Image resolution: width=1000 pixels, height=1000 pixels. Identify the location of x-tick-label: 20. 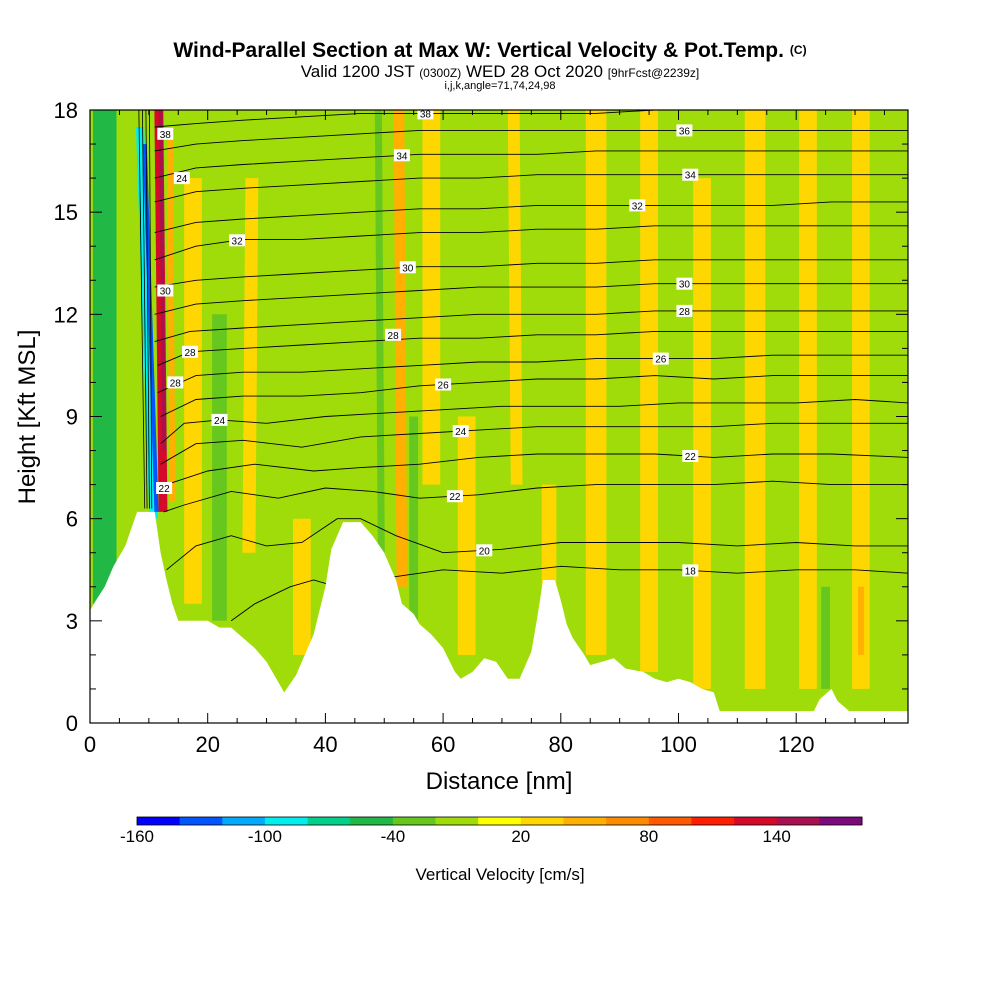
(207, 744).